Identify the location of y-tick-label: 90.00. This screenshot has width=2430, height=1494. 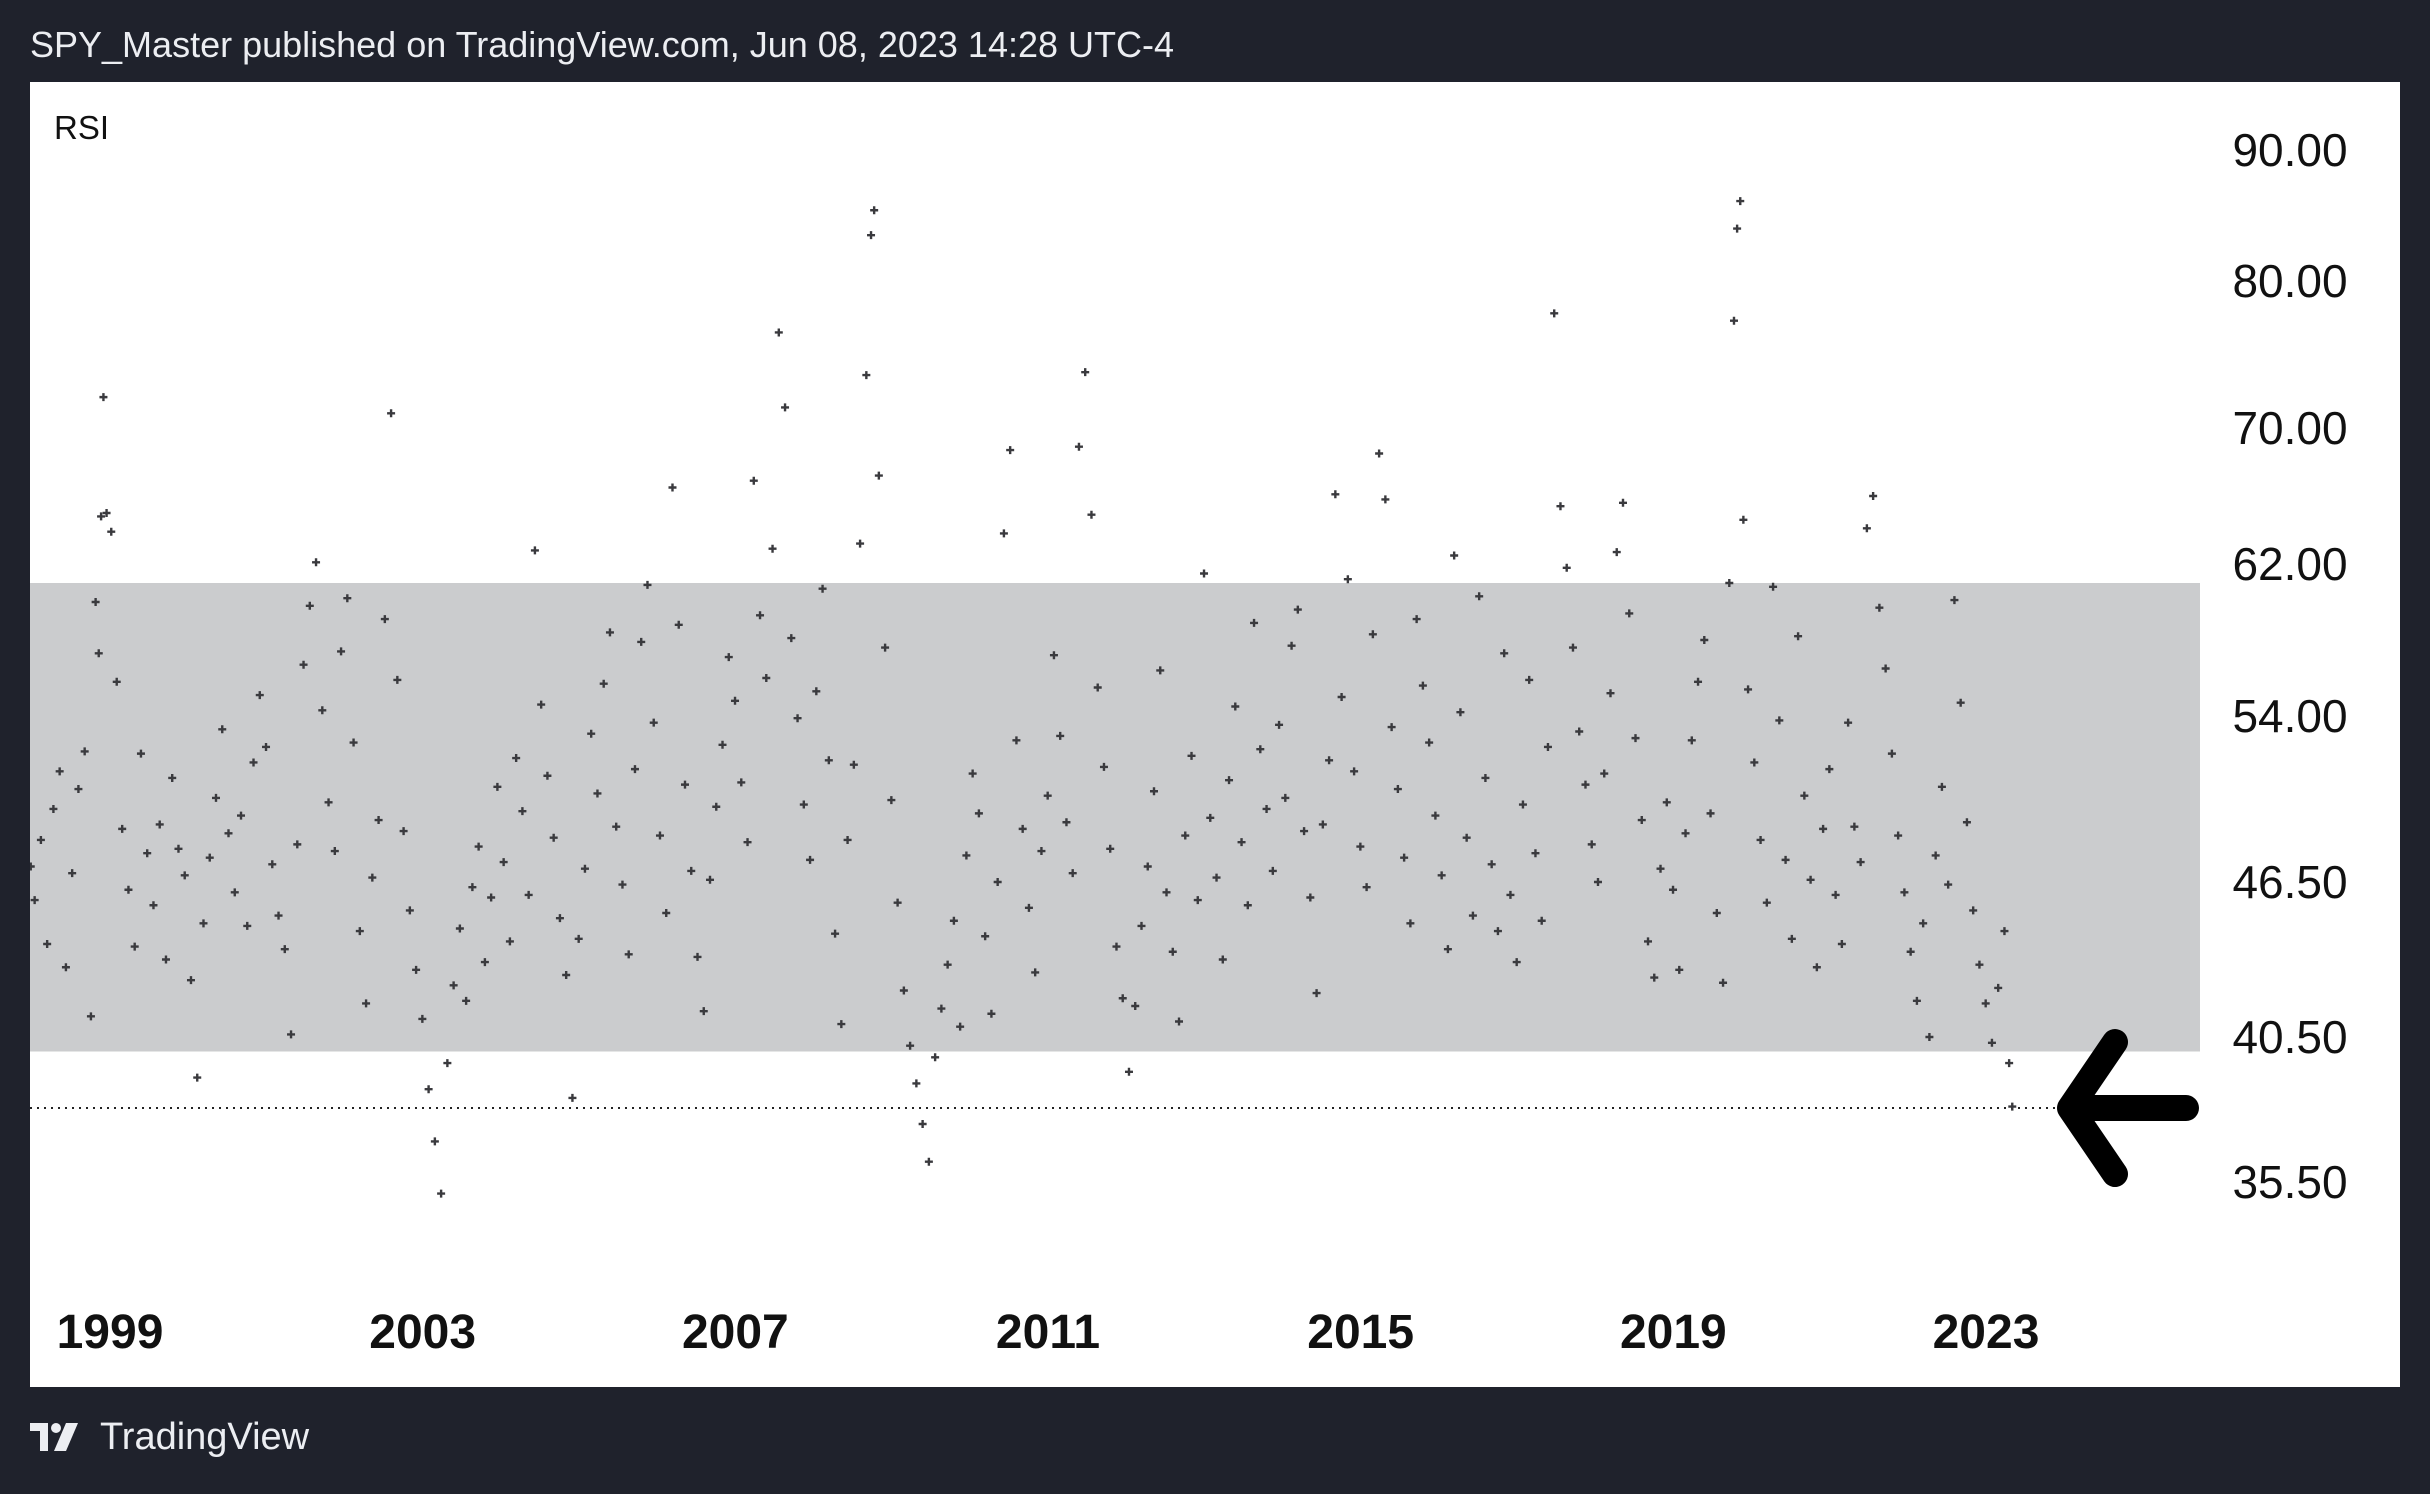
(2289, 150).